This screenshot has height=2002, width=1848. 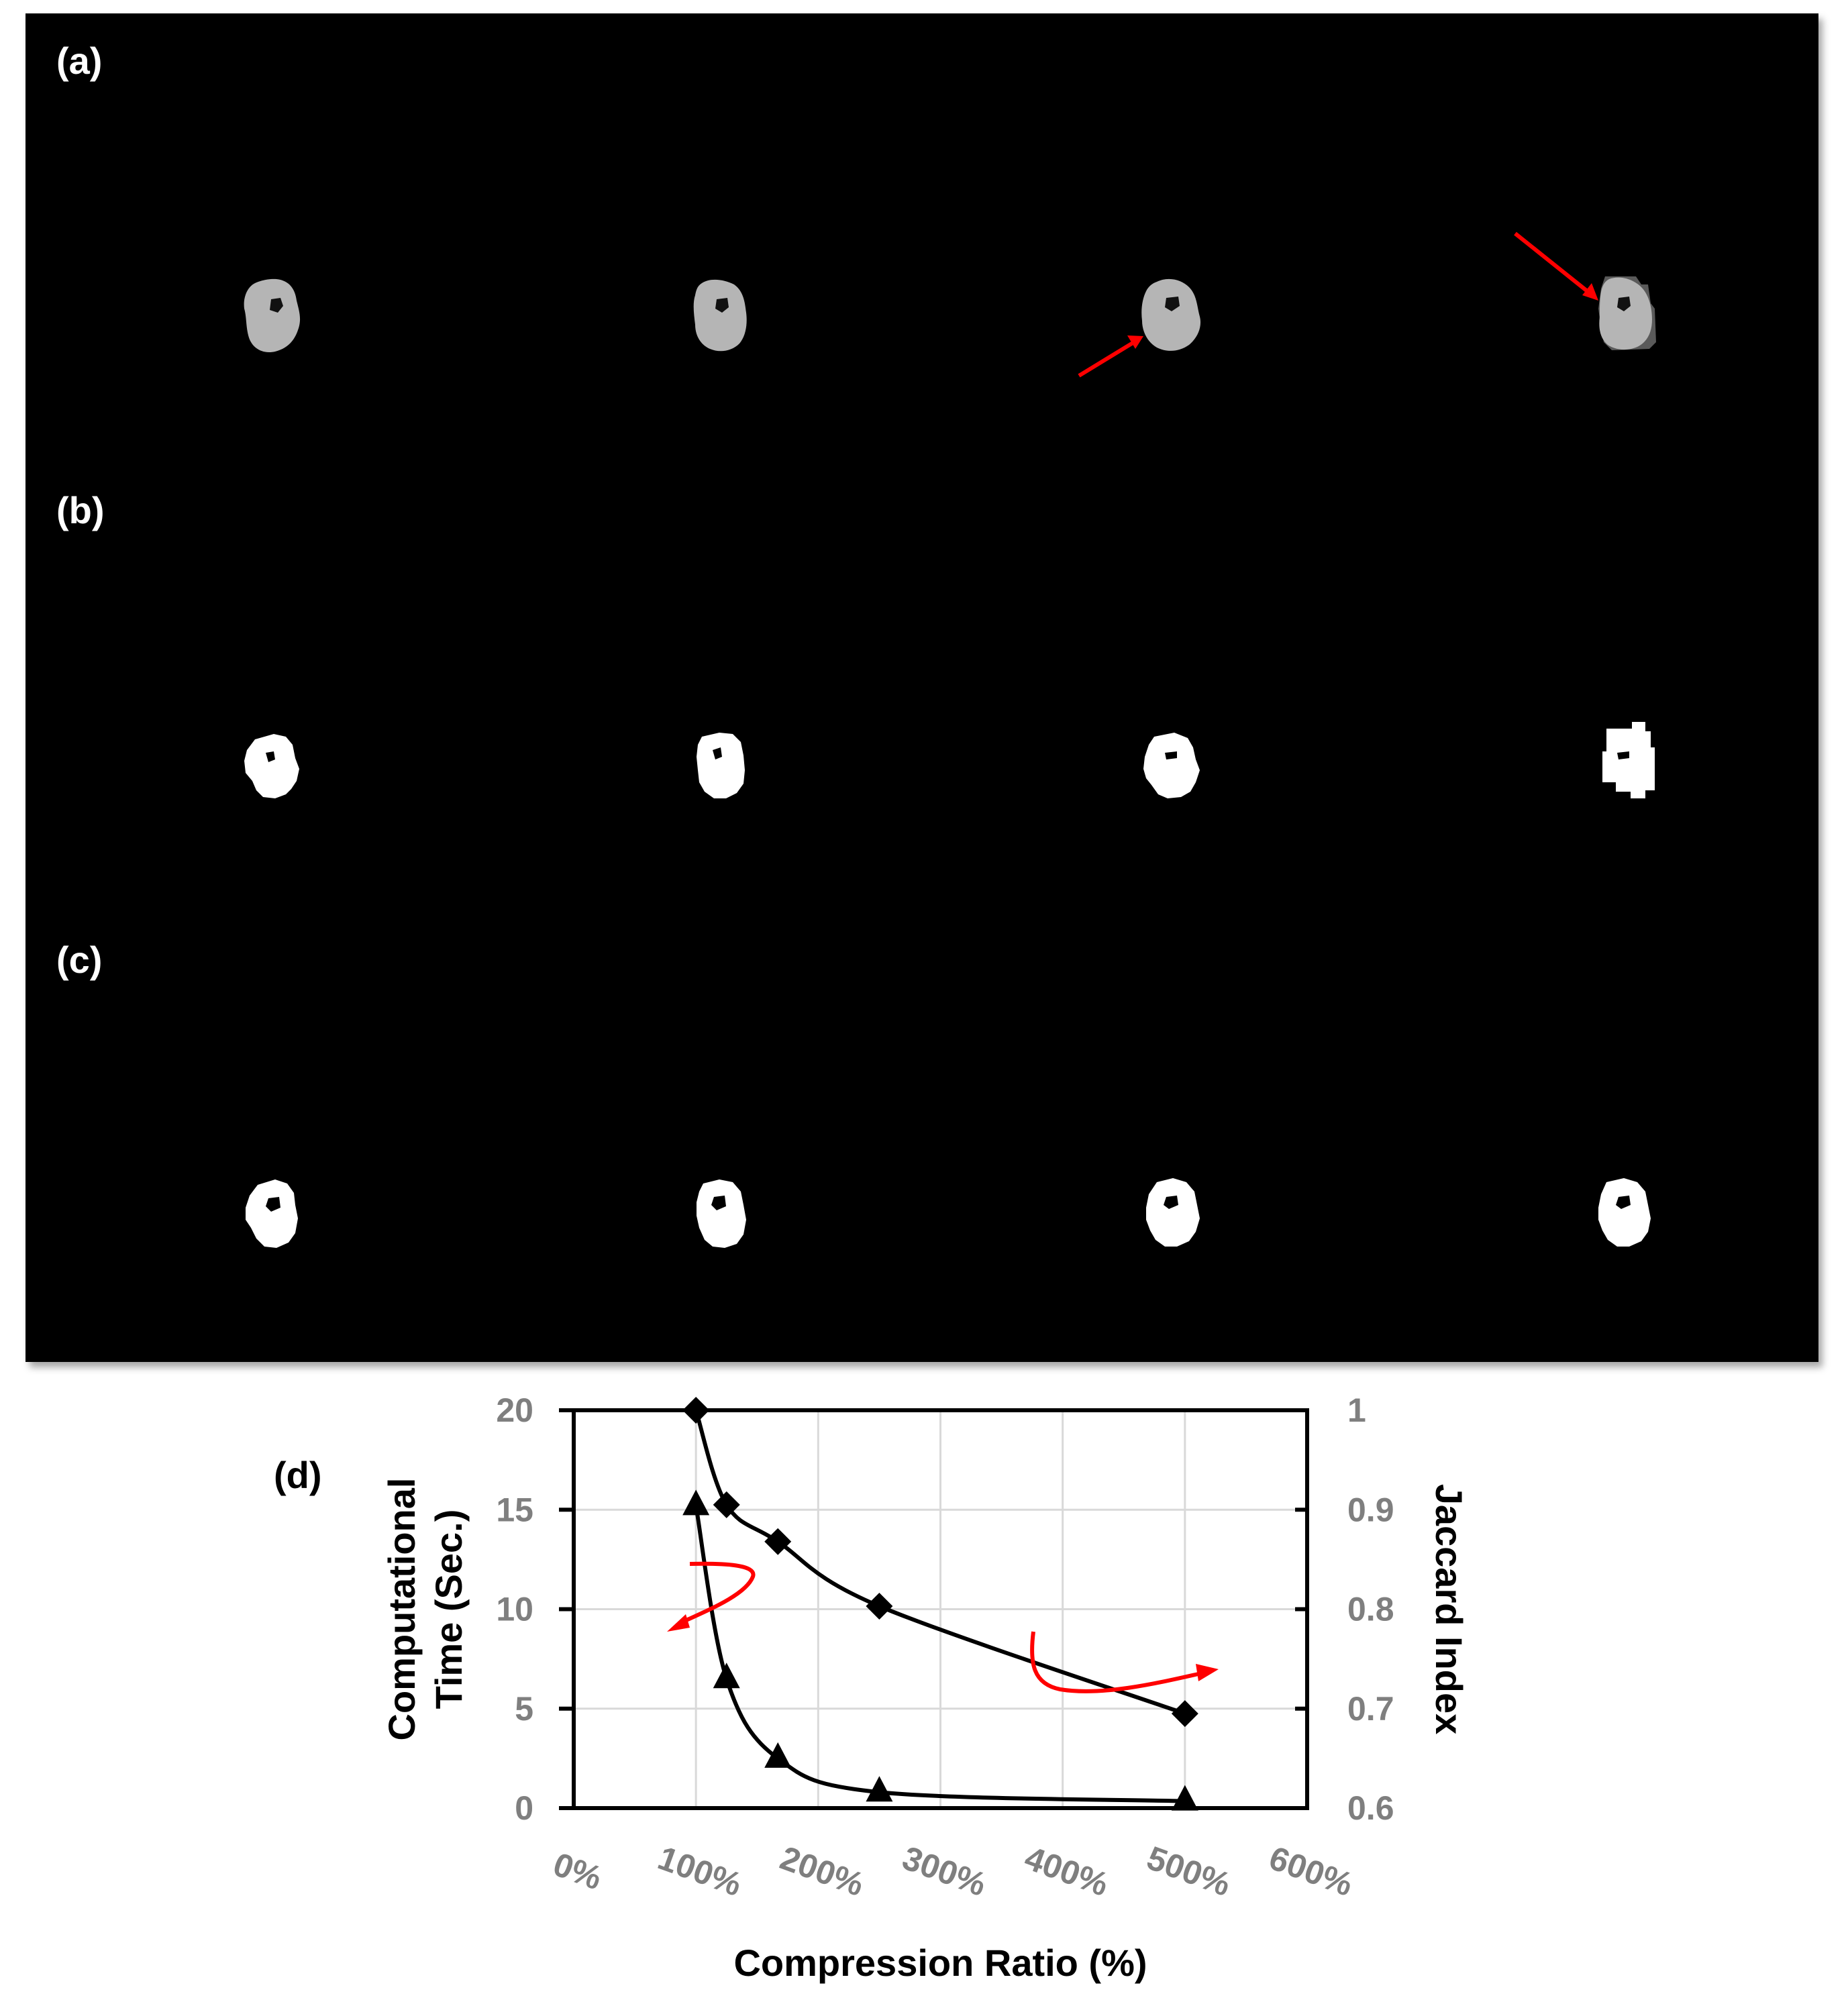 What do you see at coordinates (249, 1137) in the screenshot?
I see `image-c-1: (c)` at bounding box center [249, 1137].